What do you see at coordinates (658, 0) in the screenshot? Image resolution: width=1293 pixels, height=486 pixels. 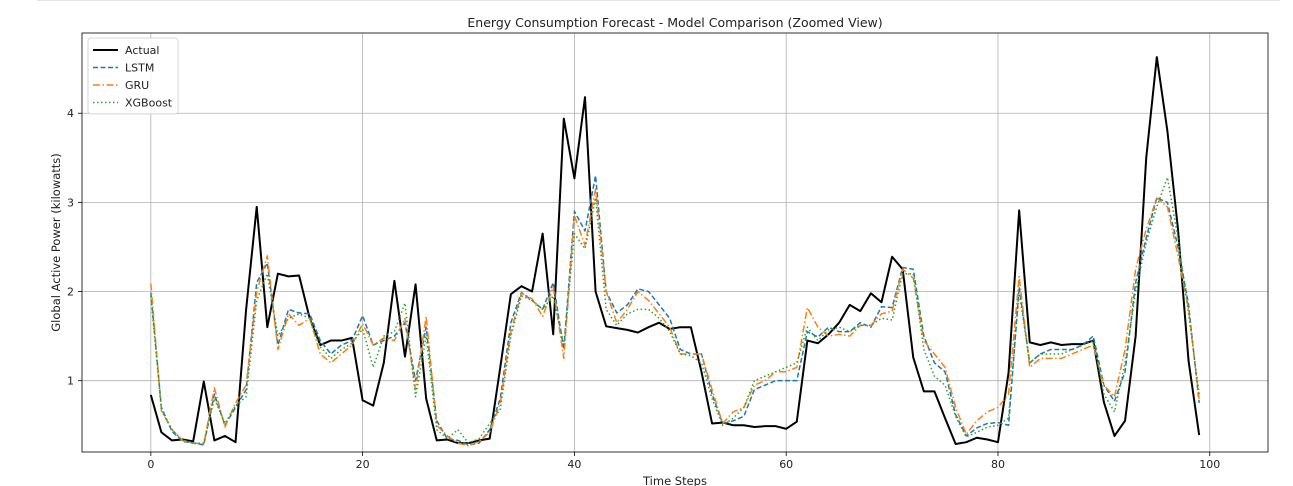 I see `top-divider` at bounding box center [658, 0].